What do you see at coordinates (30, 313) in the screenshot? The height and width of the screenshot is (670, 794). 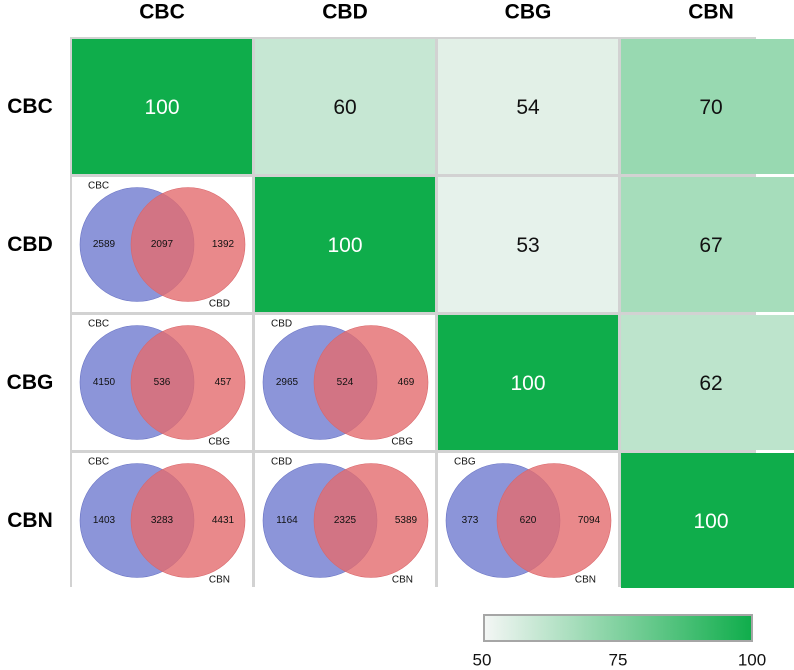 I see `row-headers: CBC CBD CBG CBN` at bounding box center [30, 313].